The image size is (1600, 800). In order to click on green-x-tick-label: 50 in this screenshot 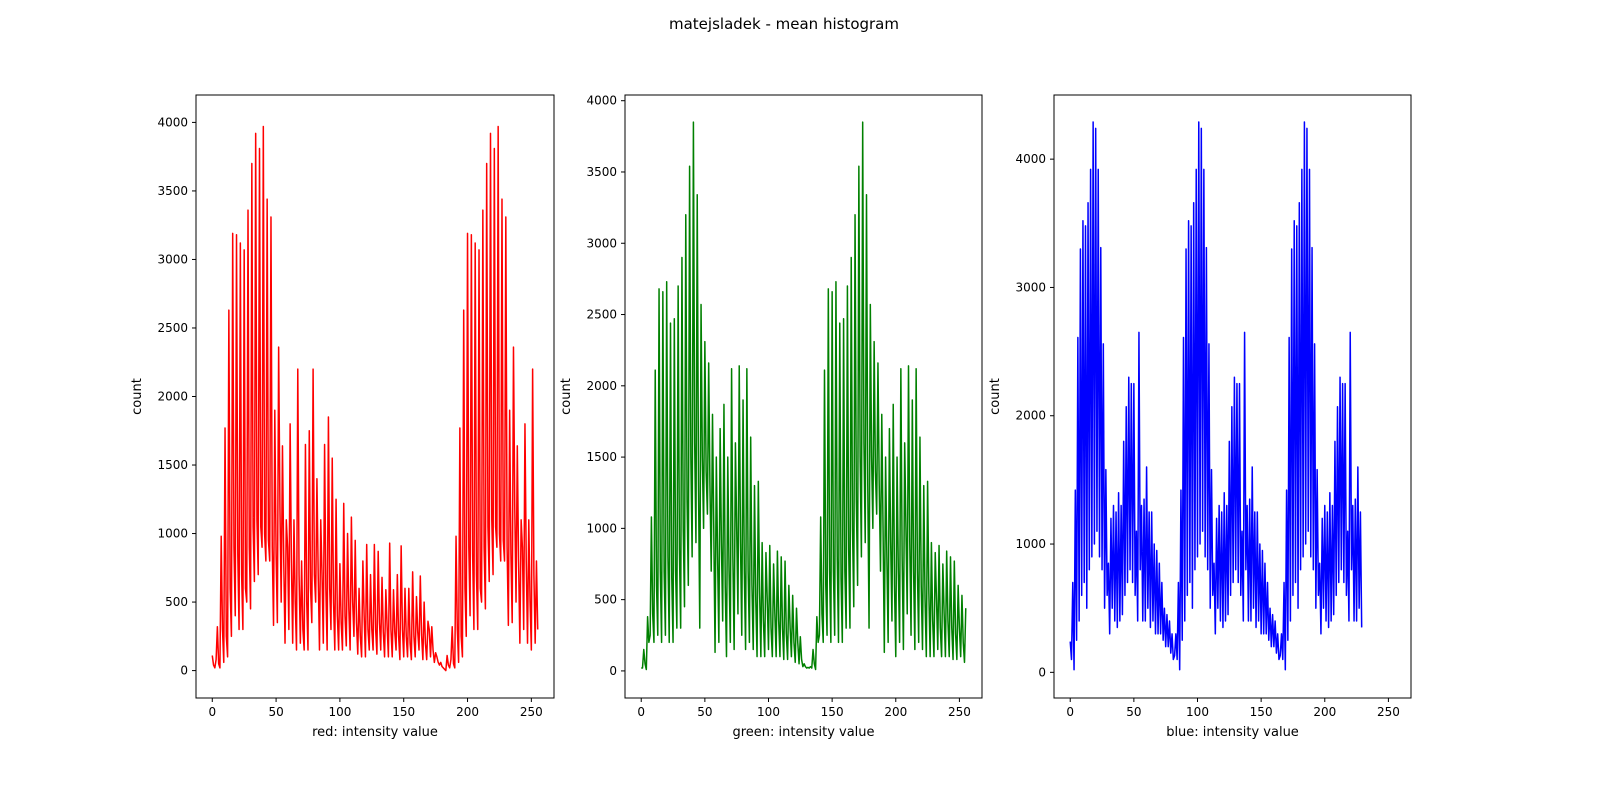, I will do `click(704, 712)`.